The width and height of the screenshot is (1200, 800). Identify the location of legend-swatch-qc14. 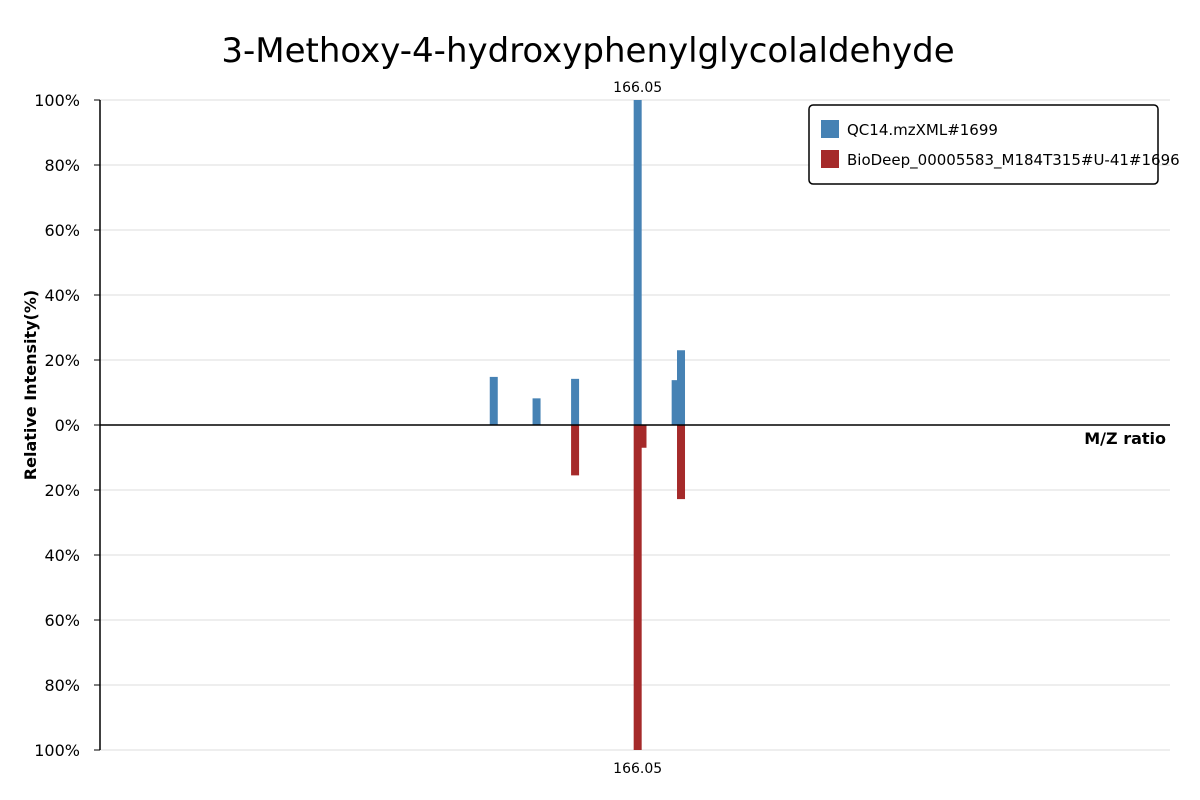
(830, 129).